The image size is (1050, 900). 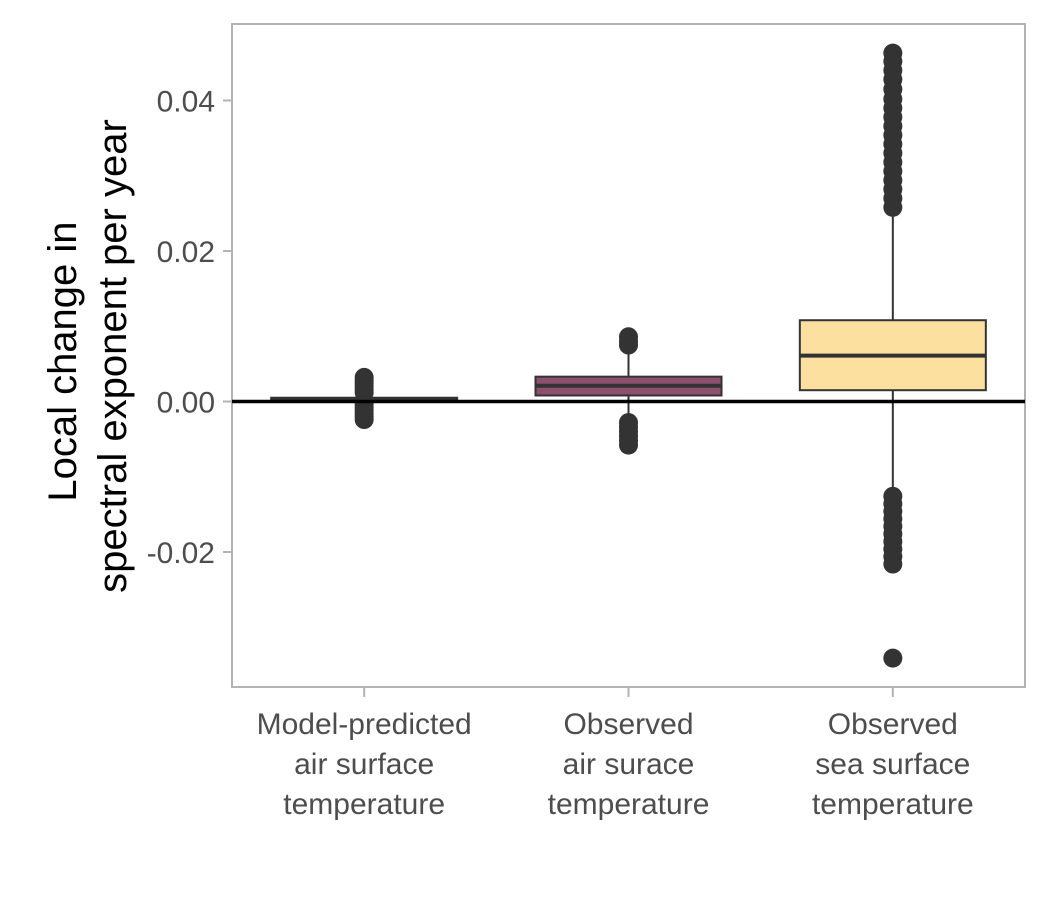 What do you see at coordinates (186, 252) in the screenshot?
I see `y-tick-label: 0.02` at bounding box center [186, 252].